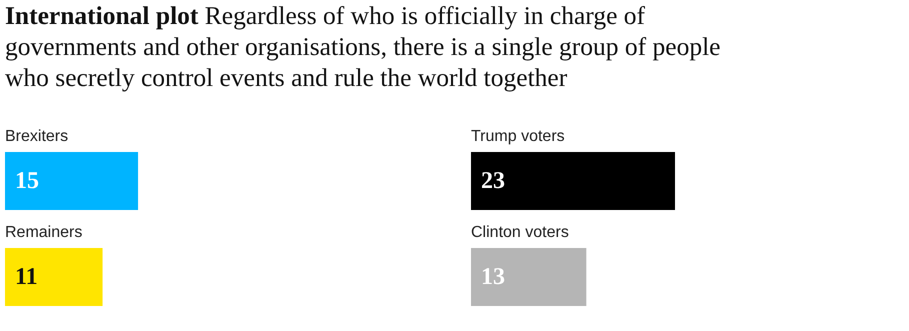 The width and height of the screenshot is (909, 331). What do you see at coordinates (26, 277) in the screenshot?
I see `data-label: 11` at bounding box center [26, 277].